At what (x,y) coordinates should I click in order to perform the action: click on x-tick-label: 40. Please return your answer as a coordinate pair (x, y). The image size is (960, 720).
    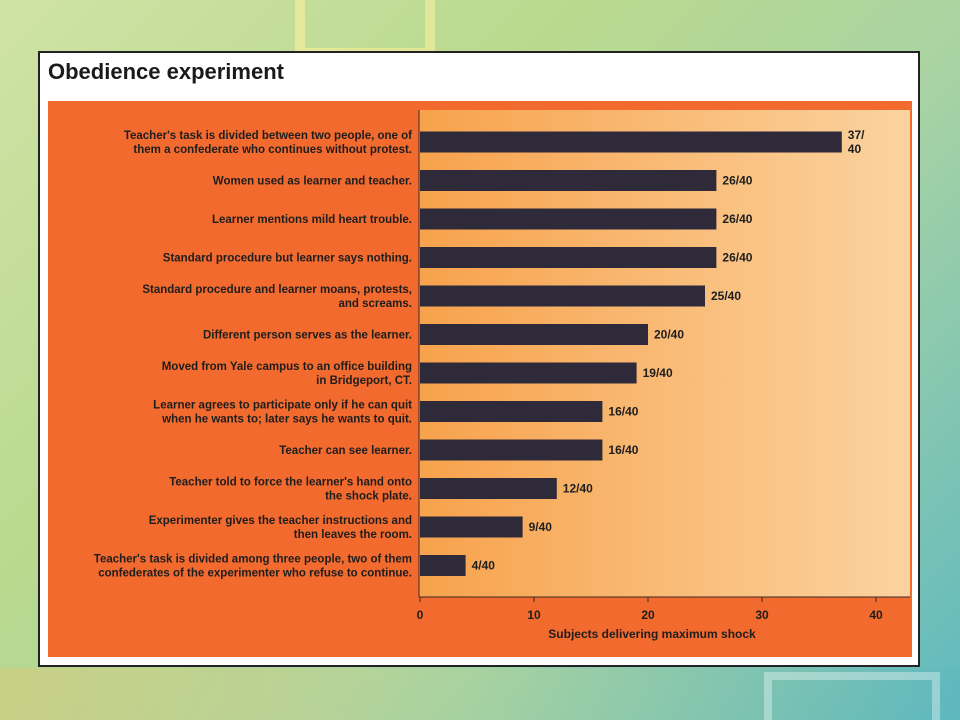
    Looking at the image, I should click on (876, 615).